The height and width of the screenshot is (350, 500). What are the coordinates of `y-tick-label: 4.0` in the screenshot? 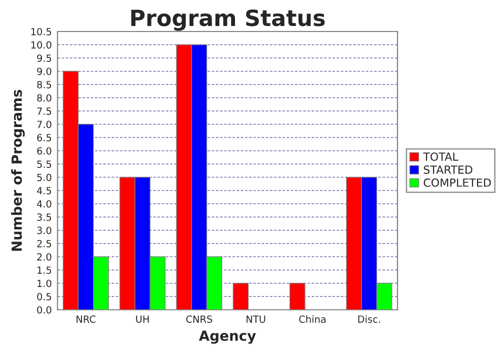 It's located at (44, 204).